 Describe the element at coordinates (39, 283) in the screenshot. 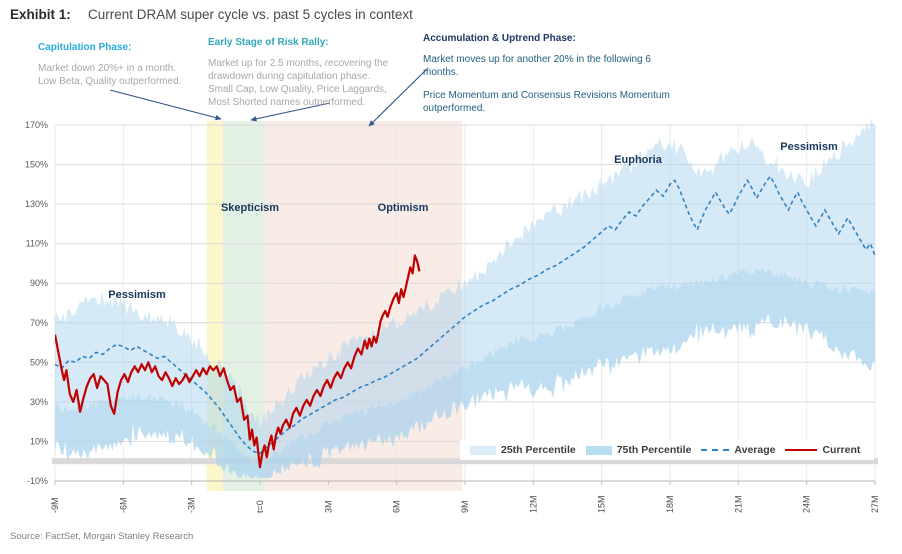

I see `y-tick-label: 90%` at that location.